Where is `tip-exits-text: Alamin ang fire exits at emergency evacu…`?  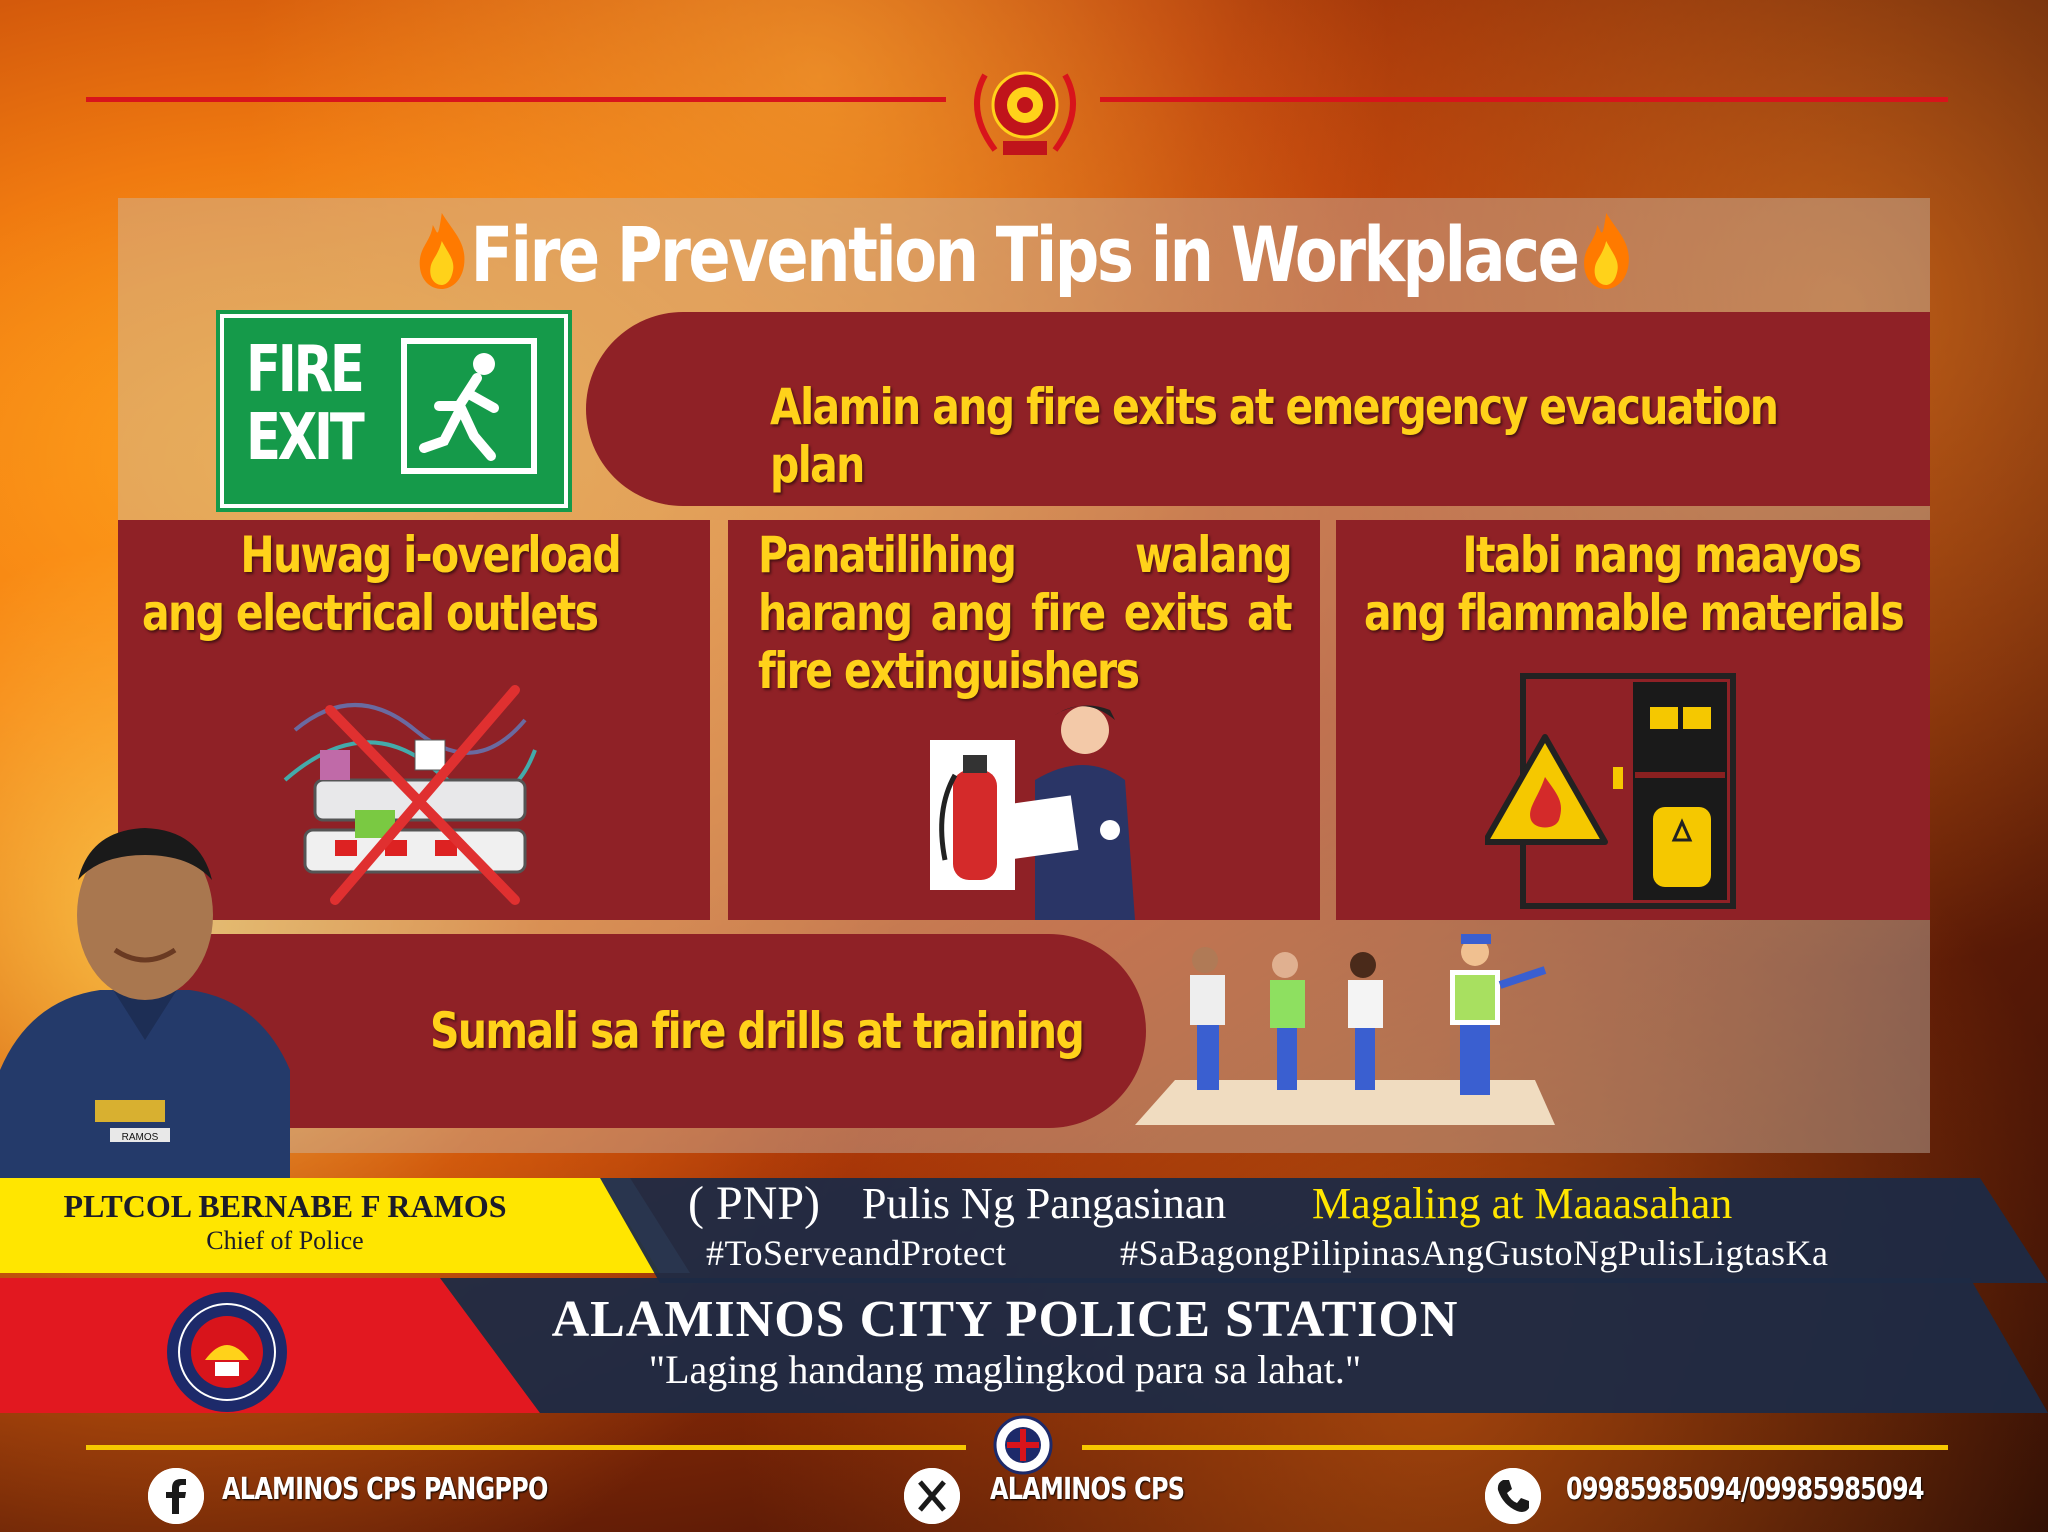
tip-exits-text: Alamin ang fire exits at emergency evacu… is located at coordinates (1274, 436).